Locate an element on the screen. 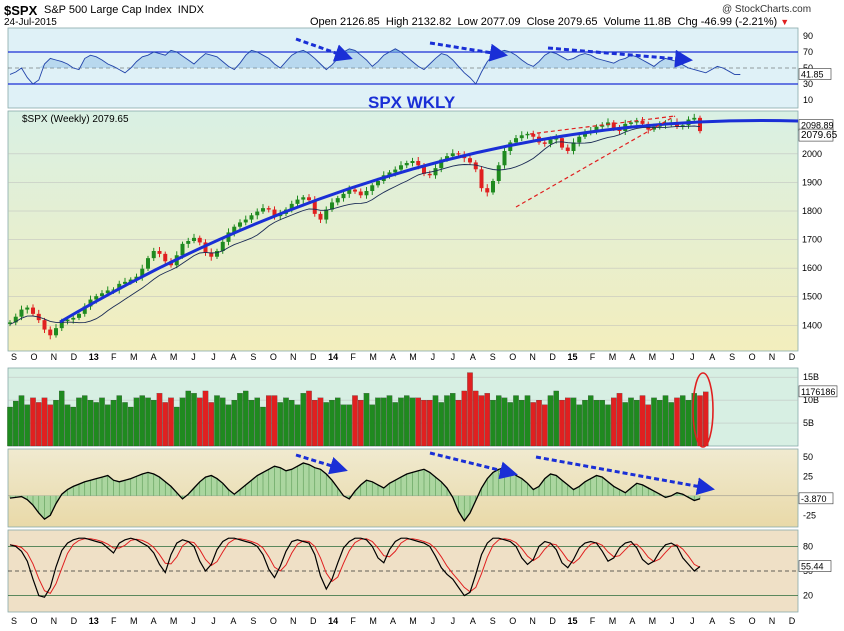  low-label: Low is located at coordinates (467, 22).